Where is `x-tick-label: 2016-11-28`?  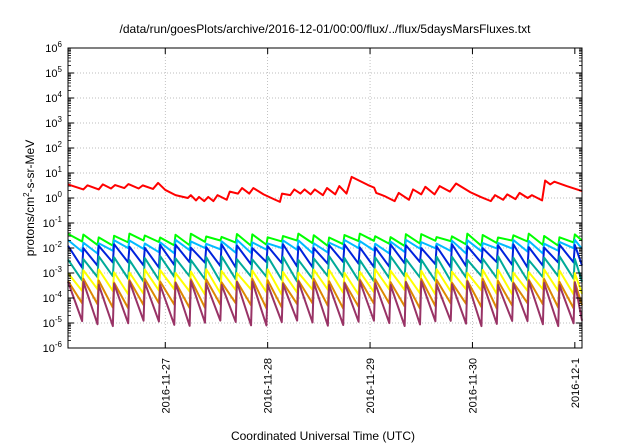
x-tick-label: 2016-11-28 is located at coordinates (269, 385).